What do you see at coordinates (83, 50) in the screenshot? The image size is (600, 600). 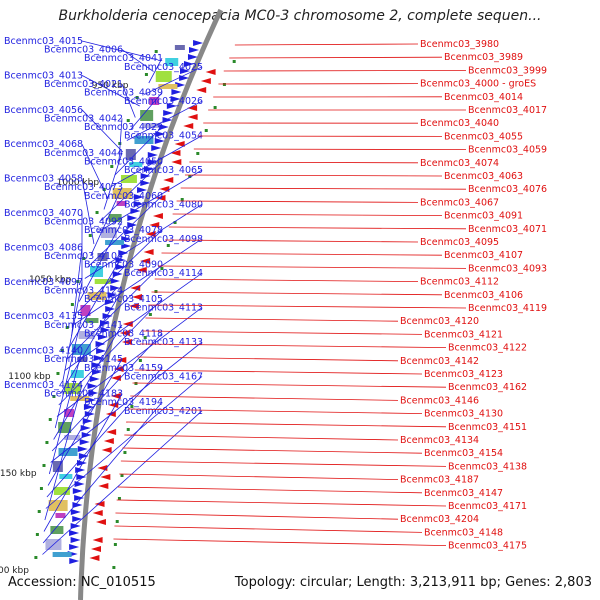 I see `left-gene-label: Bcenmc03_4006` at bounding box center [83, 50].